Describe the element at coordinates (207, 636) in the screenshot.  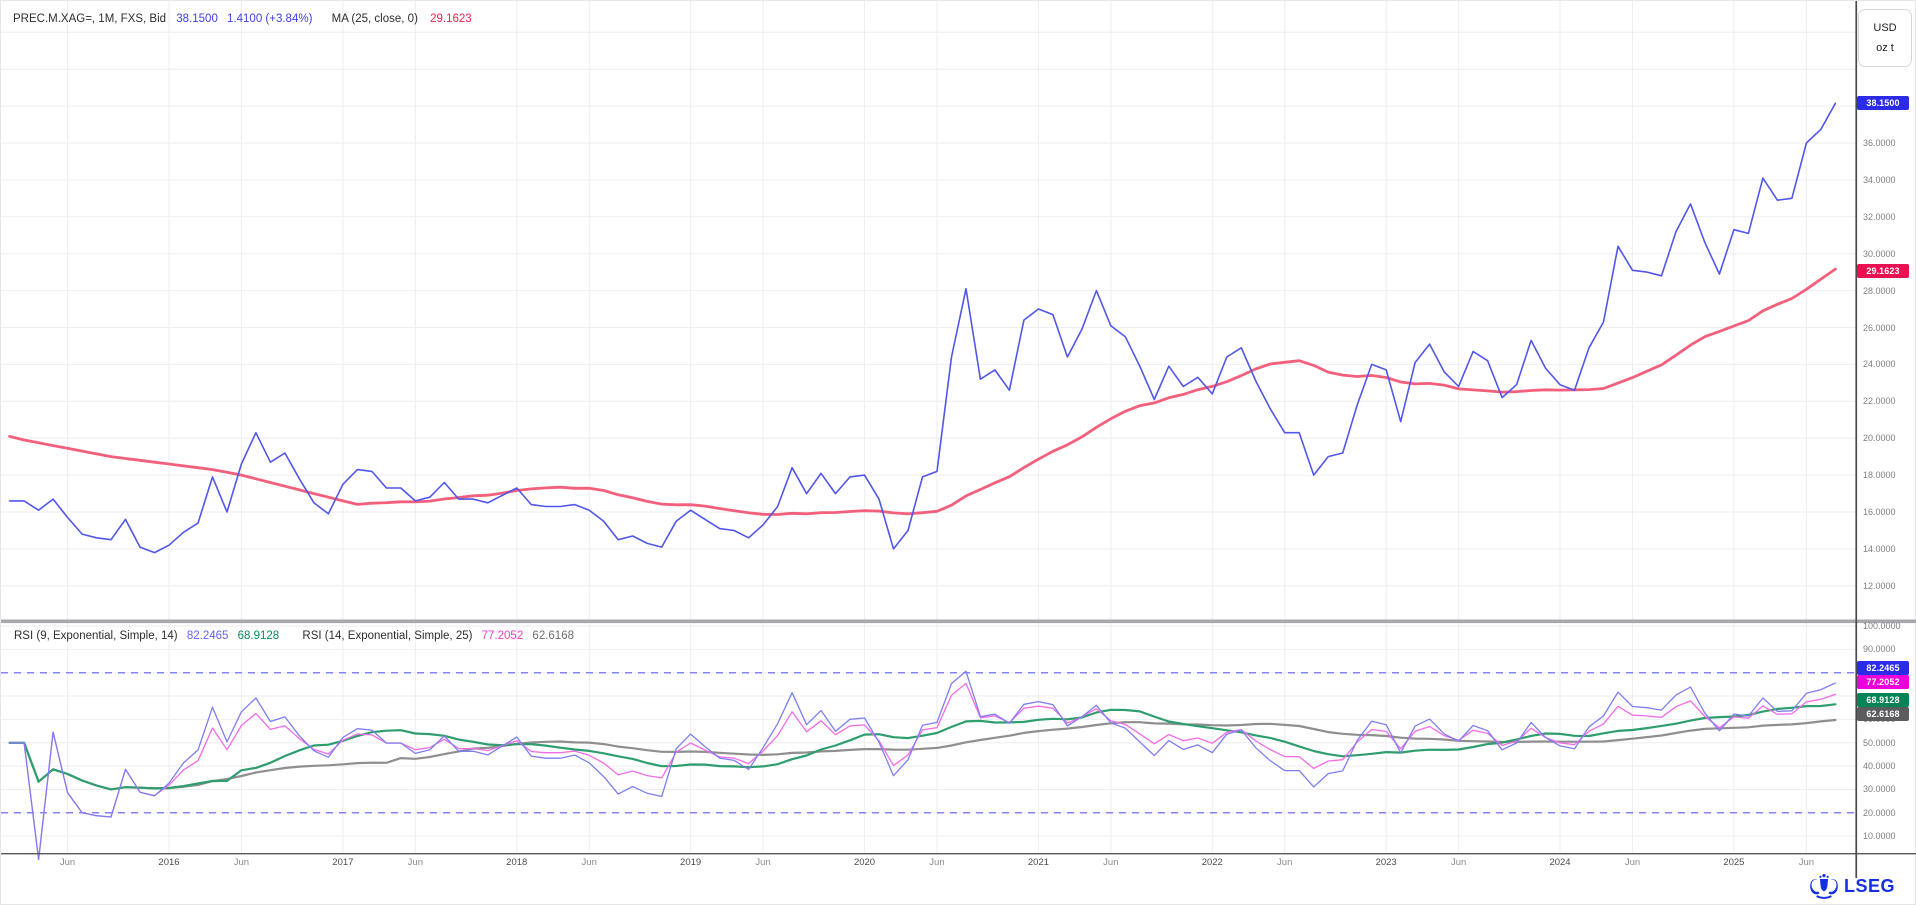
I see `rsi9-value: 82.2465` at that location.